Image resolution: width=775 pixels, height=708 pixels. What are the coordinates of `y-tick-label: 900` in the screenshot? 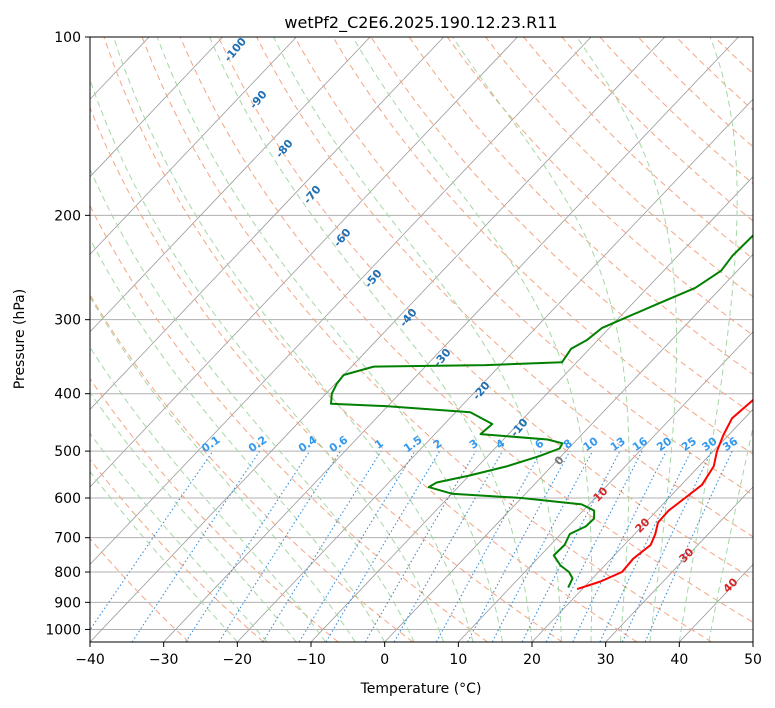 It's located at (67, 603).